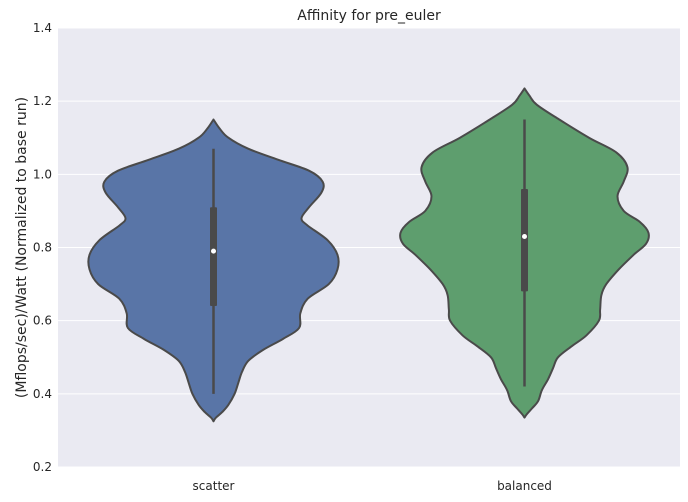 Image resolution: width=688 pixels, height=502 pixels. What do you see at coordinates (524, 486) in the screenshot?
I see `x-tick-label: balanced` at bounding box center [524, 486].